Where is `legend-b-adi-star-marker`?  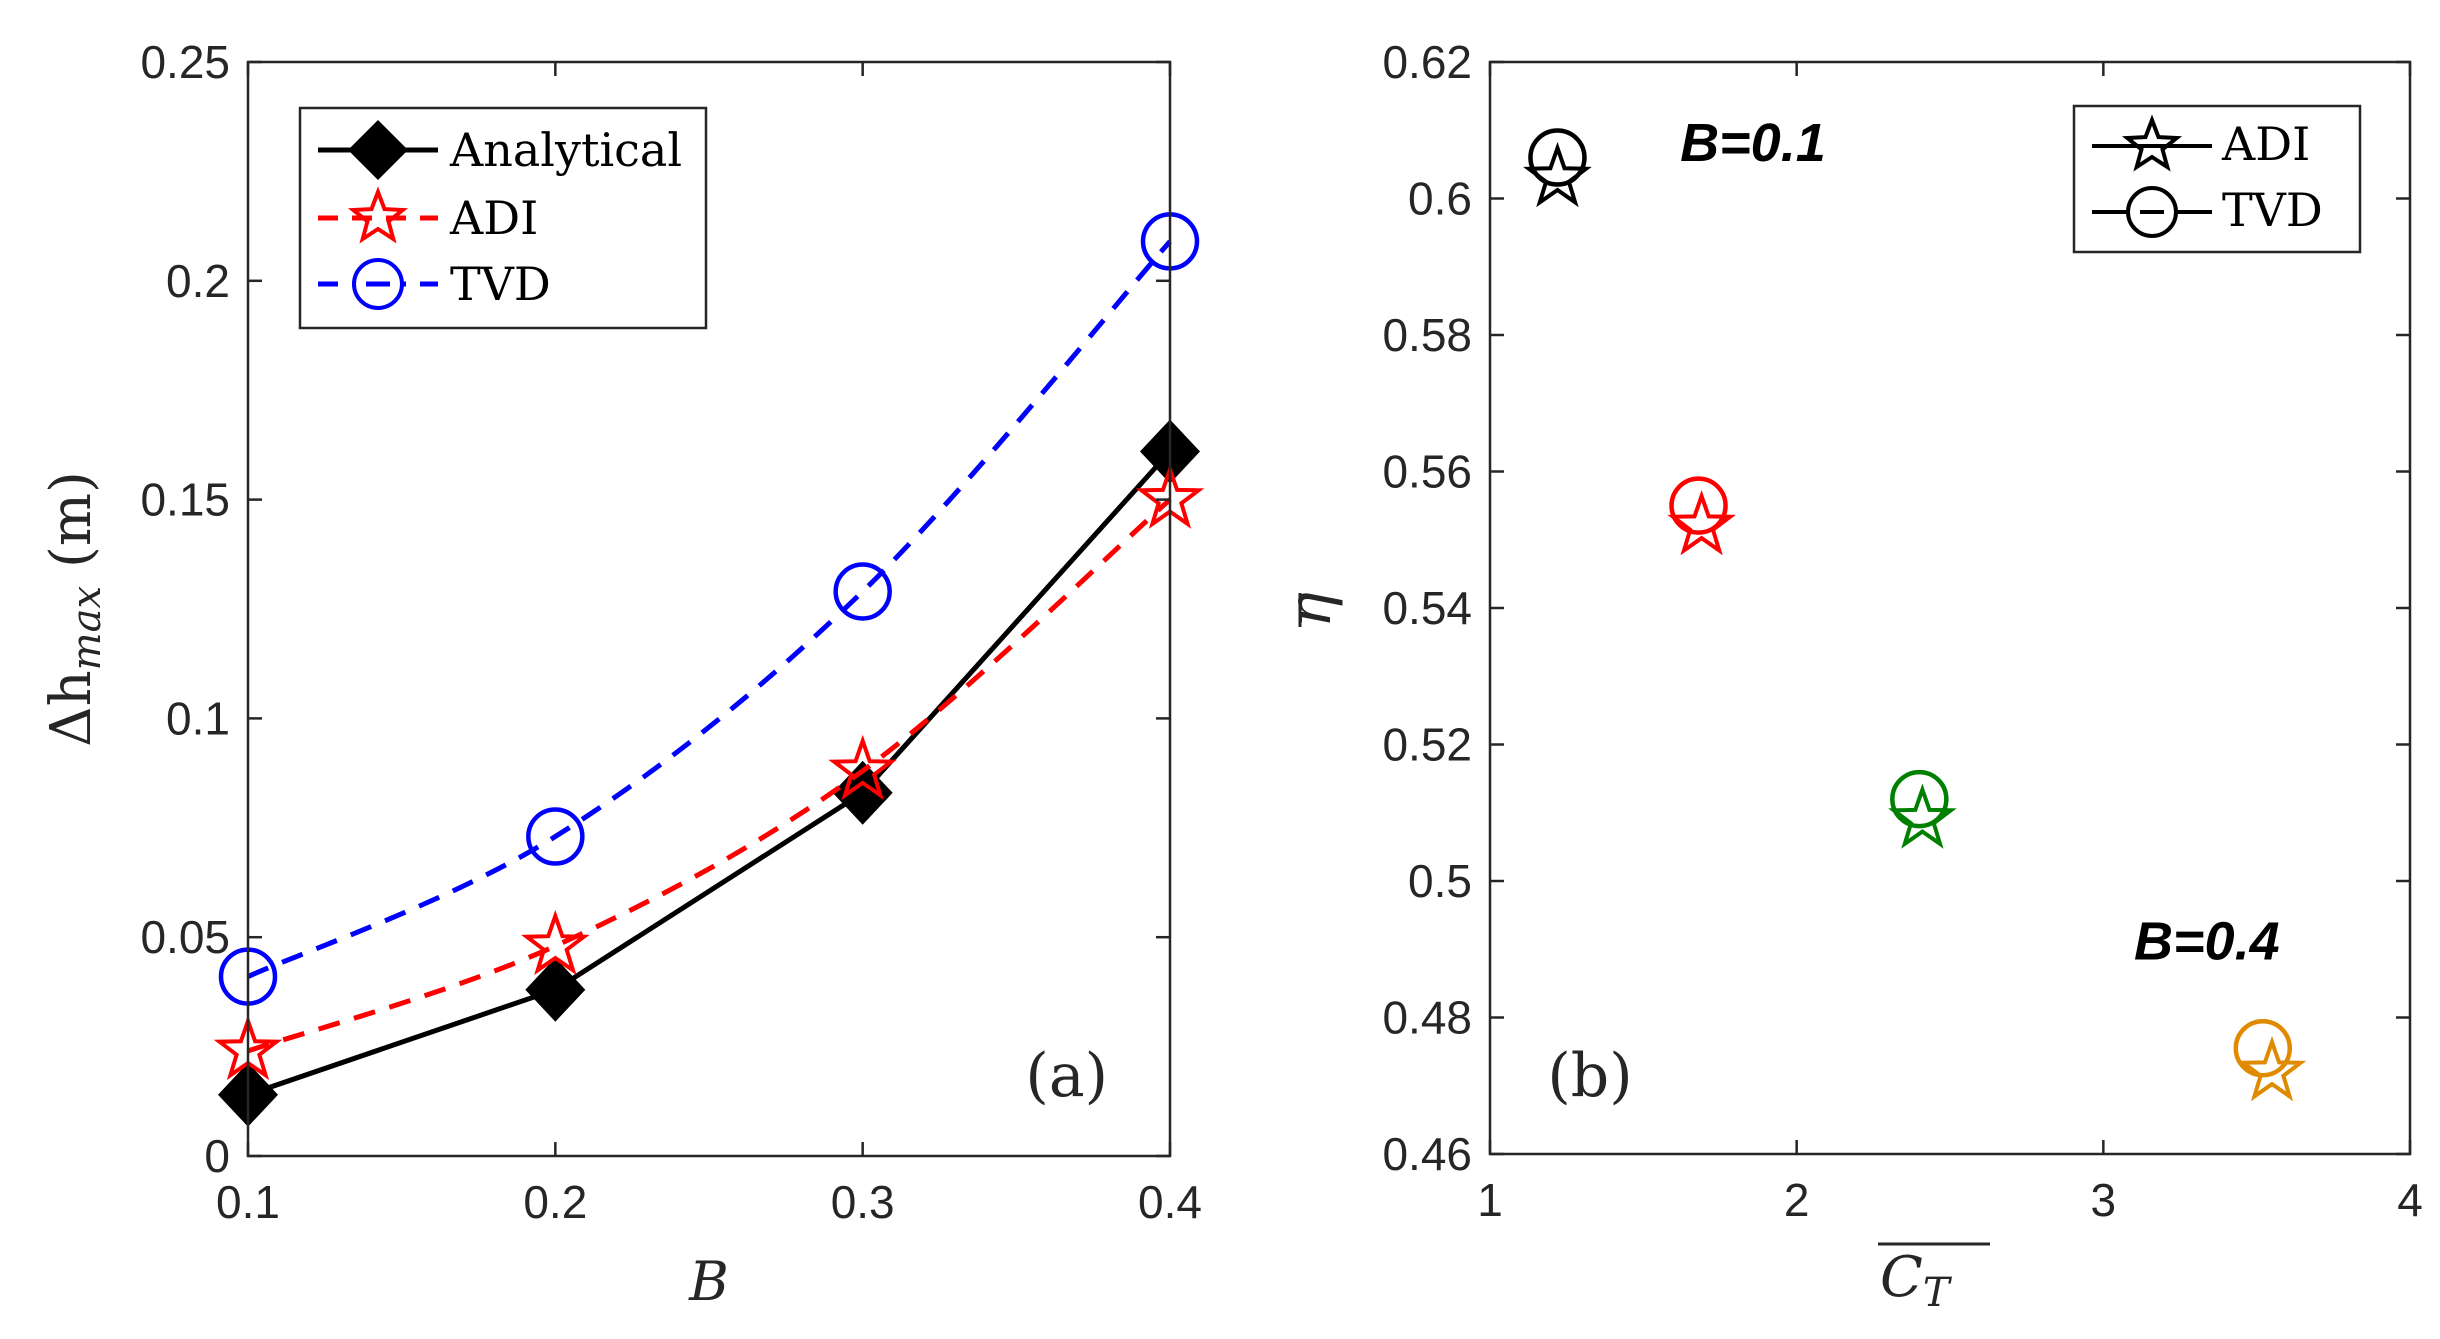 legend-b-adi-star-marker is located at coordinates (2152, 143).